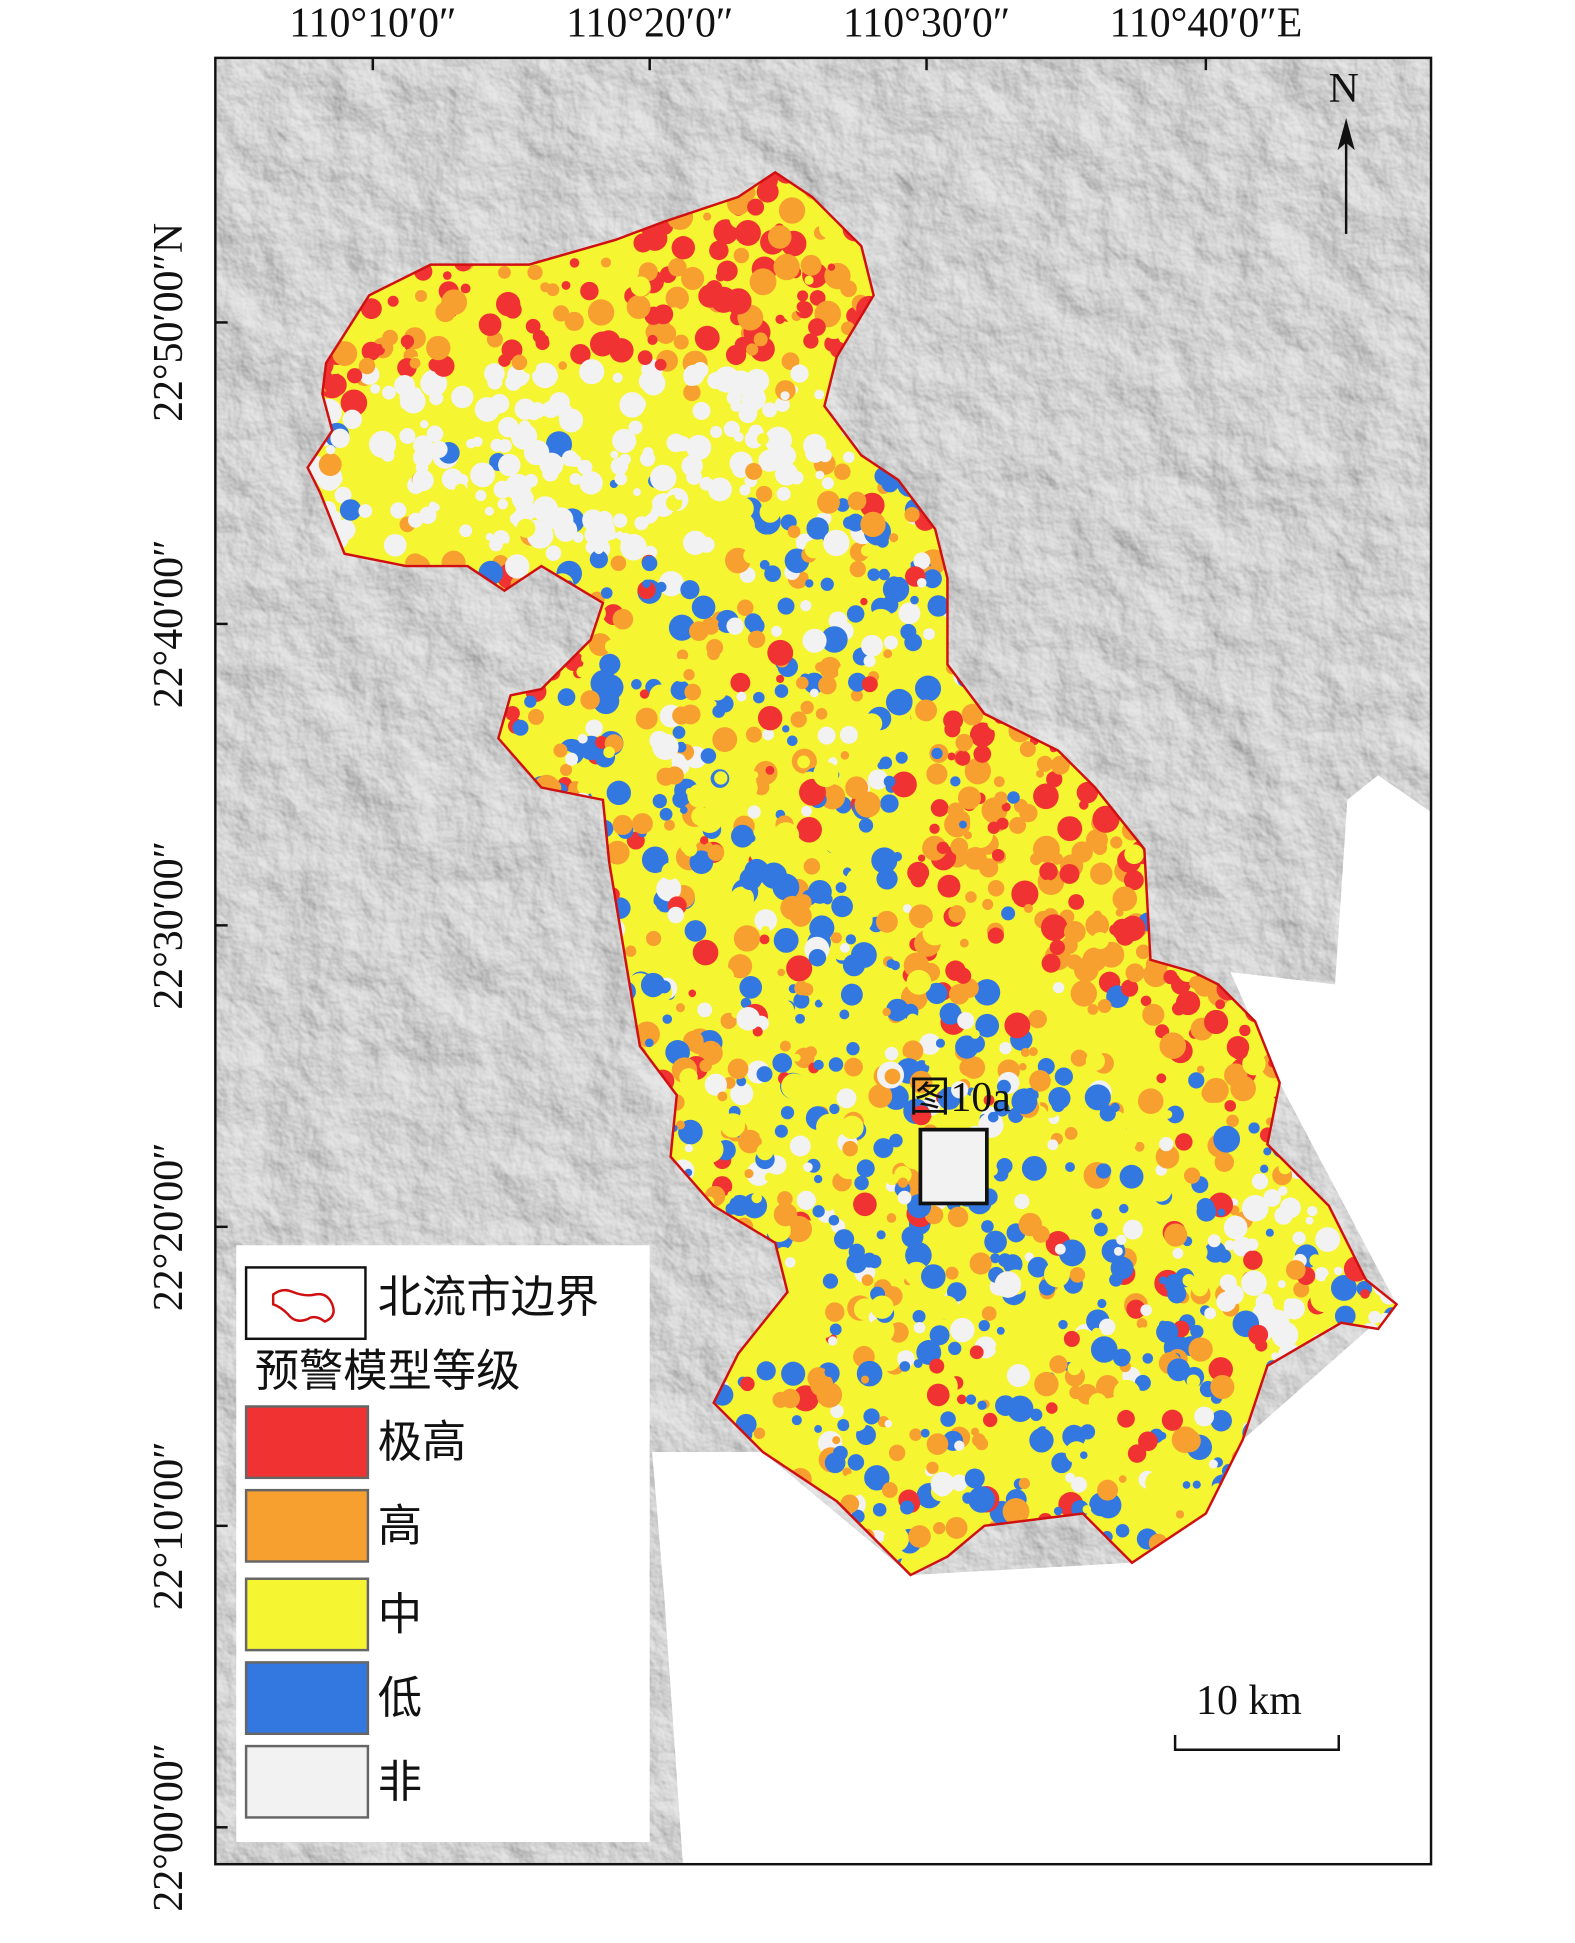 The width and height of the screenshot is (1575, 1943). I want to click on lat-label: 22°10′00″, so click(169, 1525).